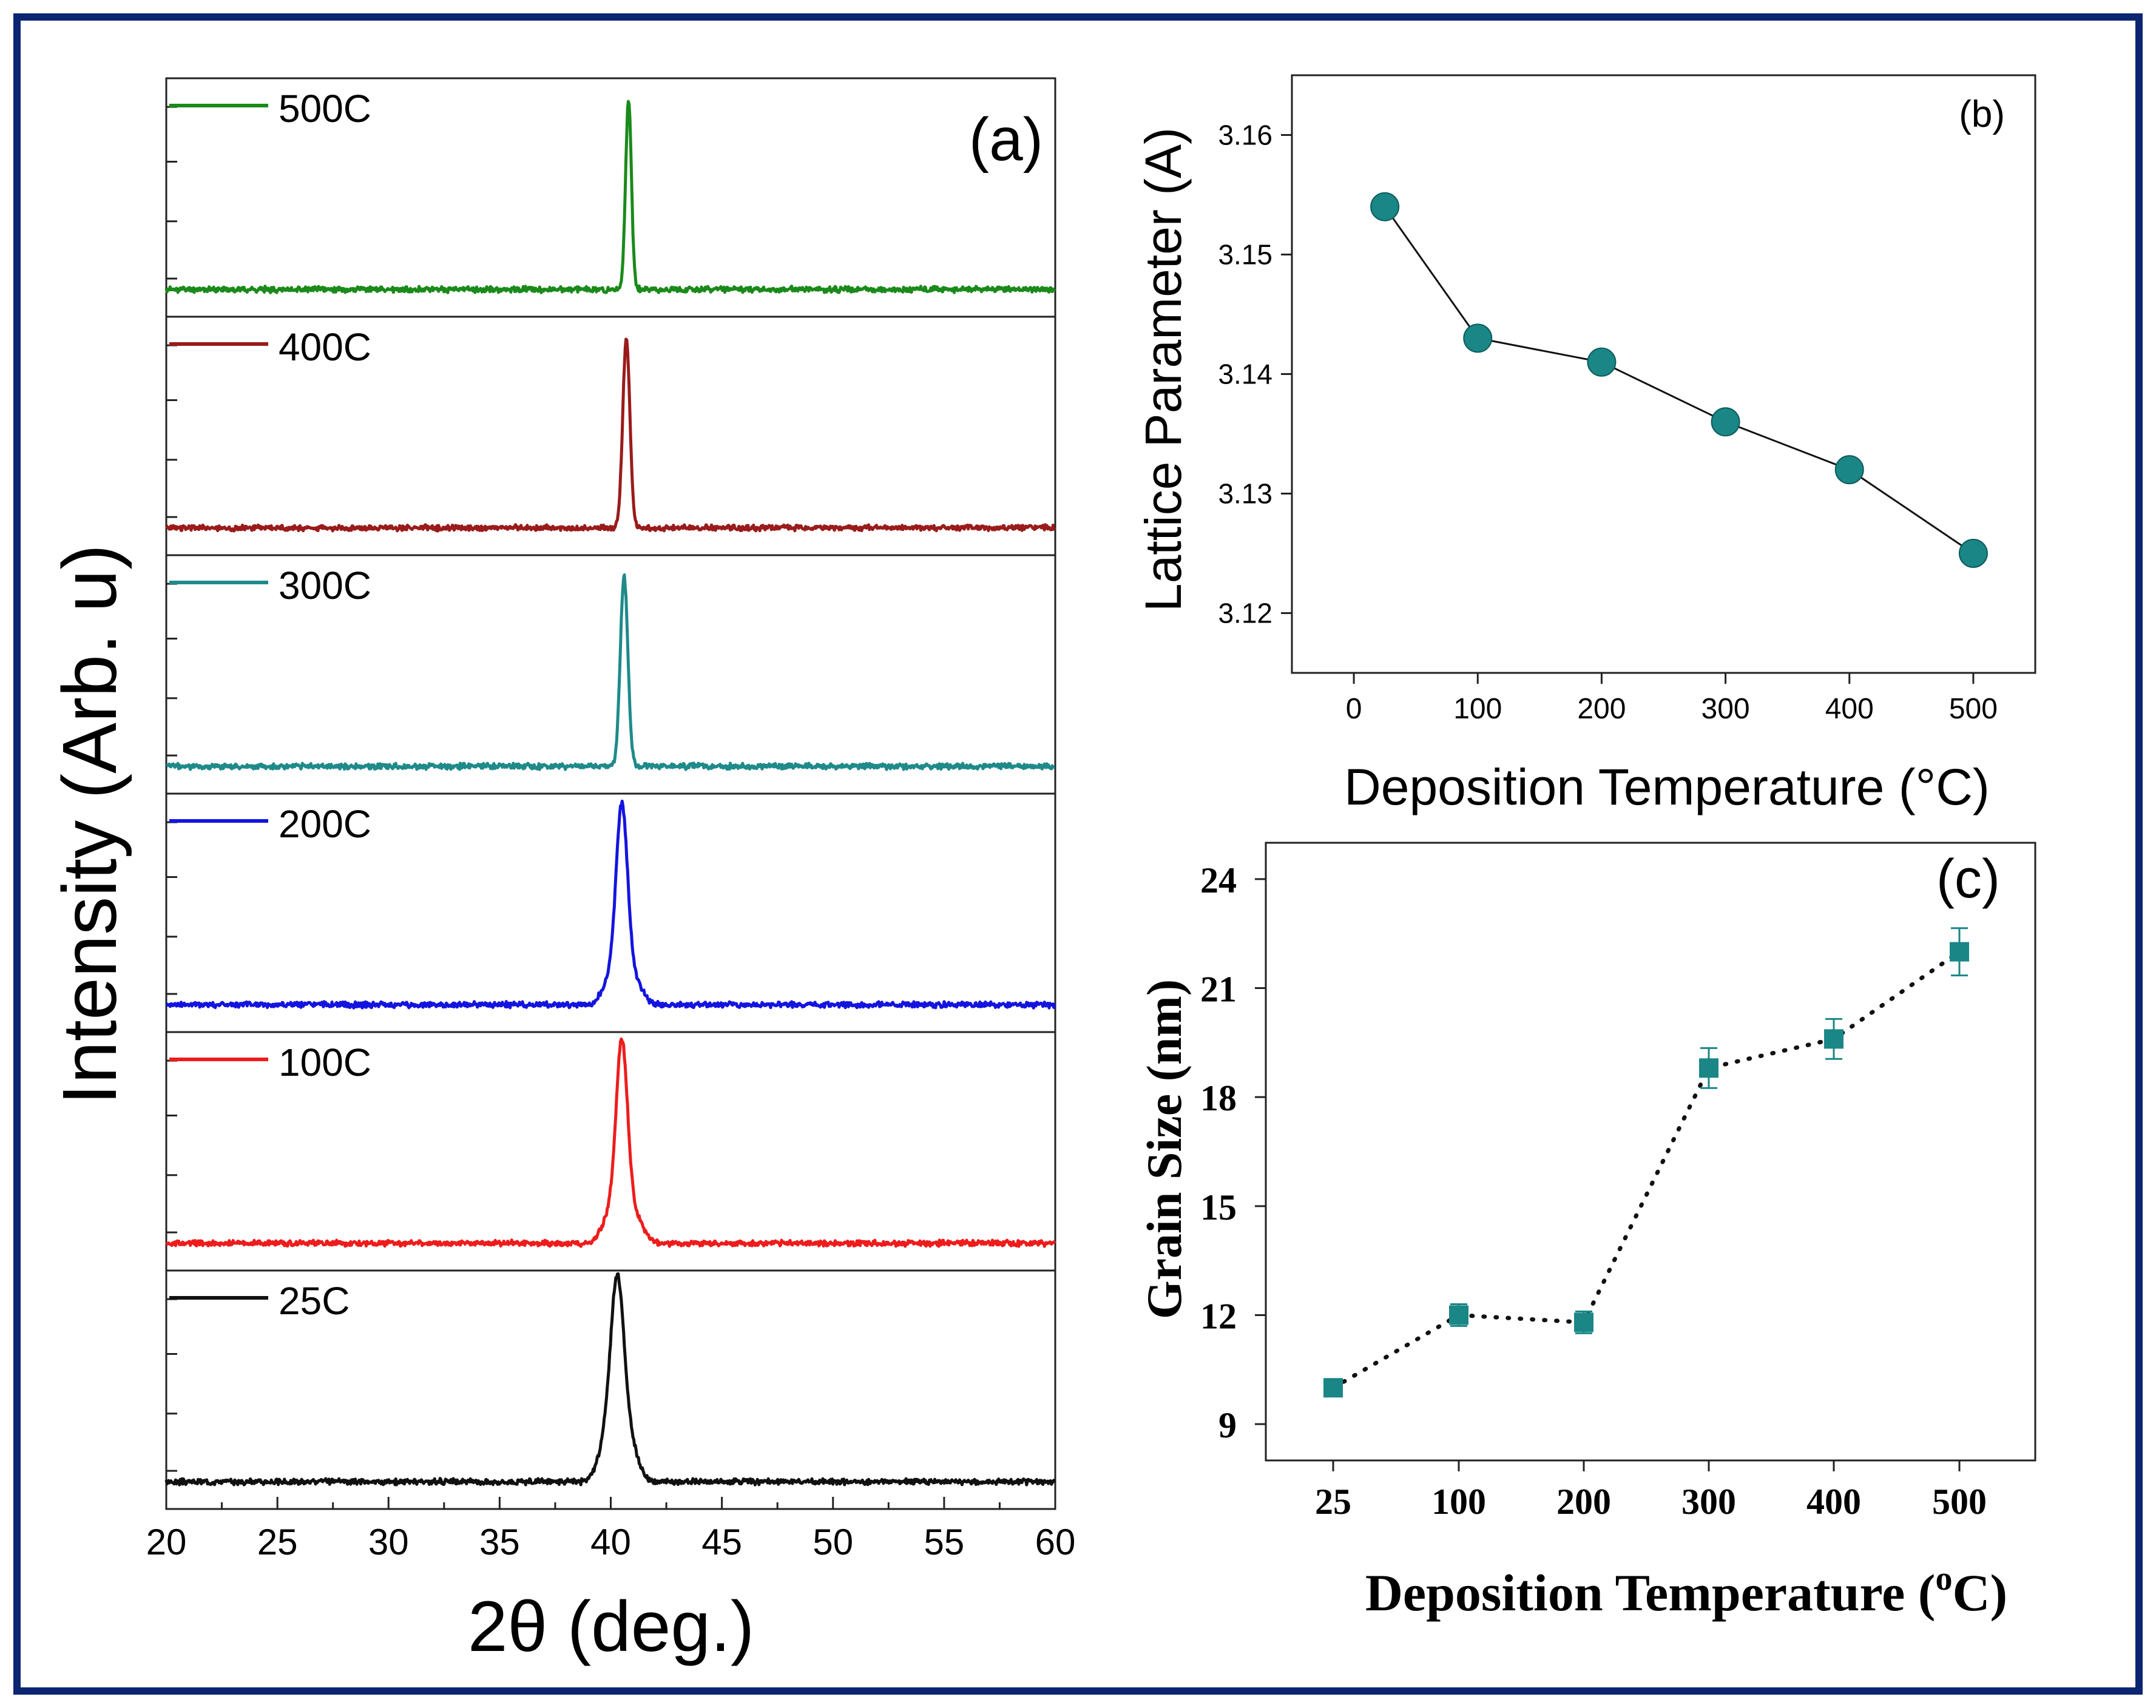 This screenshot has width=2156, height=1708. I want to click on panel-b-x-tick-label: 200, so click(1601, 709).